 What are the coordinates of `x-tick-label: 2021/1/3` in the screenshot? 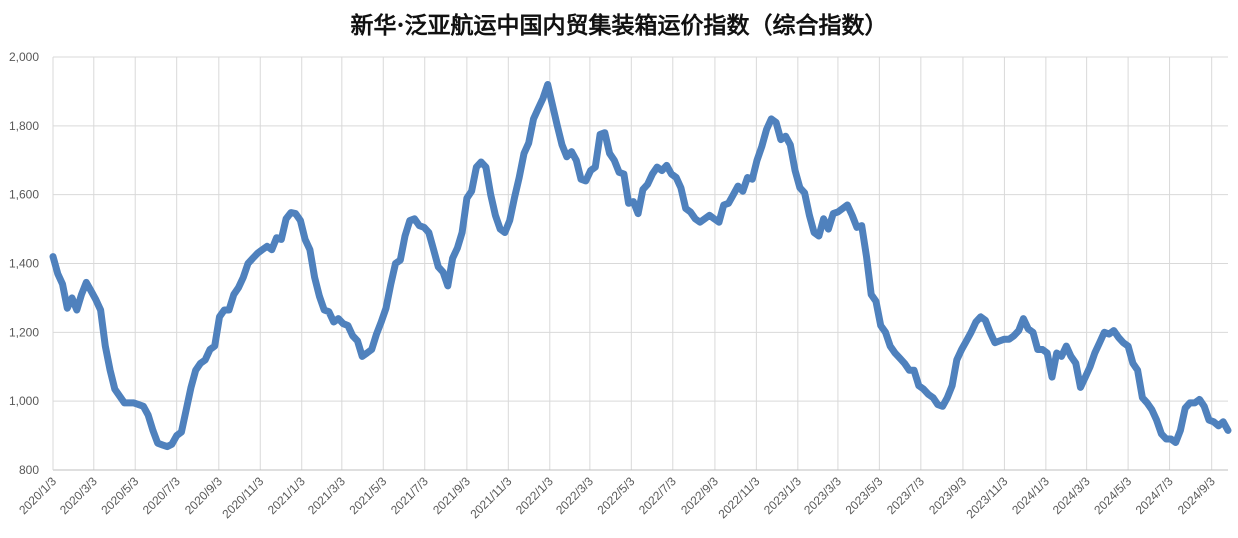 It's located at (286, 495).